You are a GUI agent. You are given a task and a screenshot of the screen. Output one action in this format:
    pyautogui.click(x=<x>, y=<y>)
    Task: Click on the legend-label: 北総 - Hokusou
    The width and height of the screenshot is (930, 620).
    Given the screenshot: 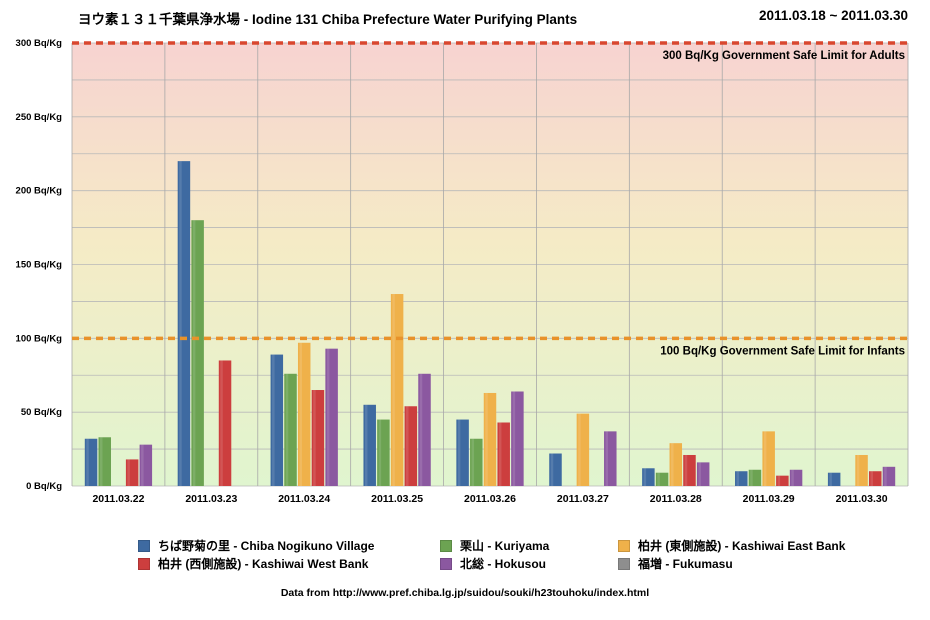 What is the action you would take?
    pyautogui.click(x=503, y=564)
    